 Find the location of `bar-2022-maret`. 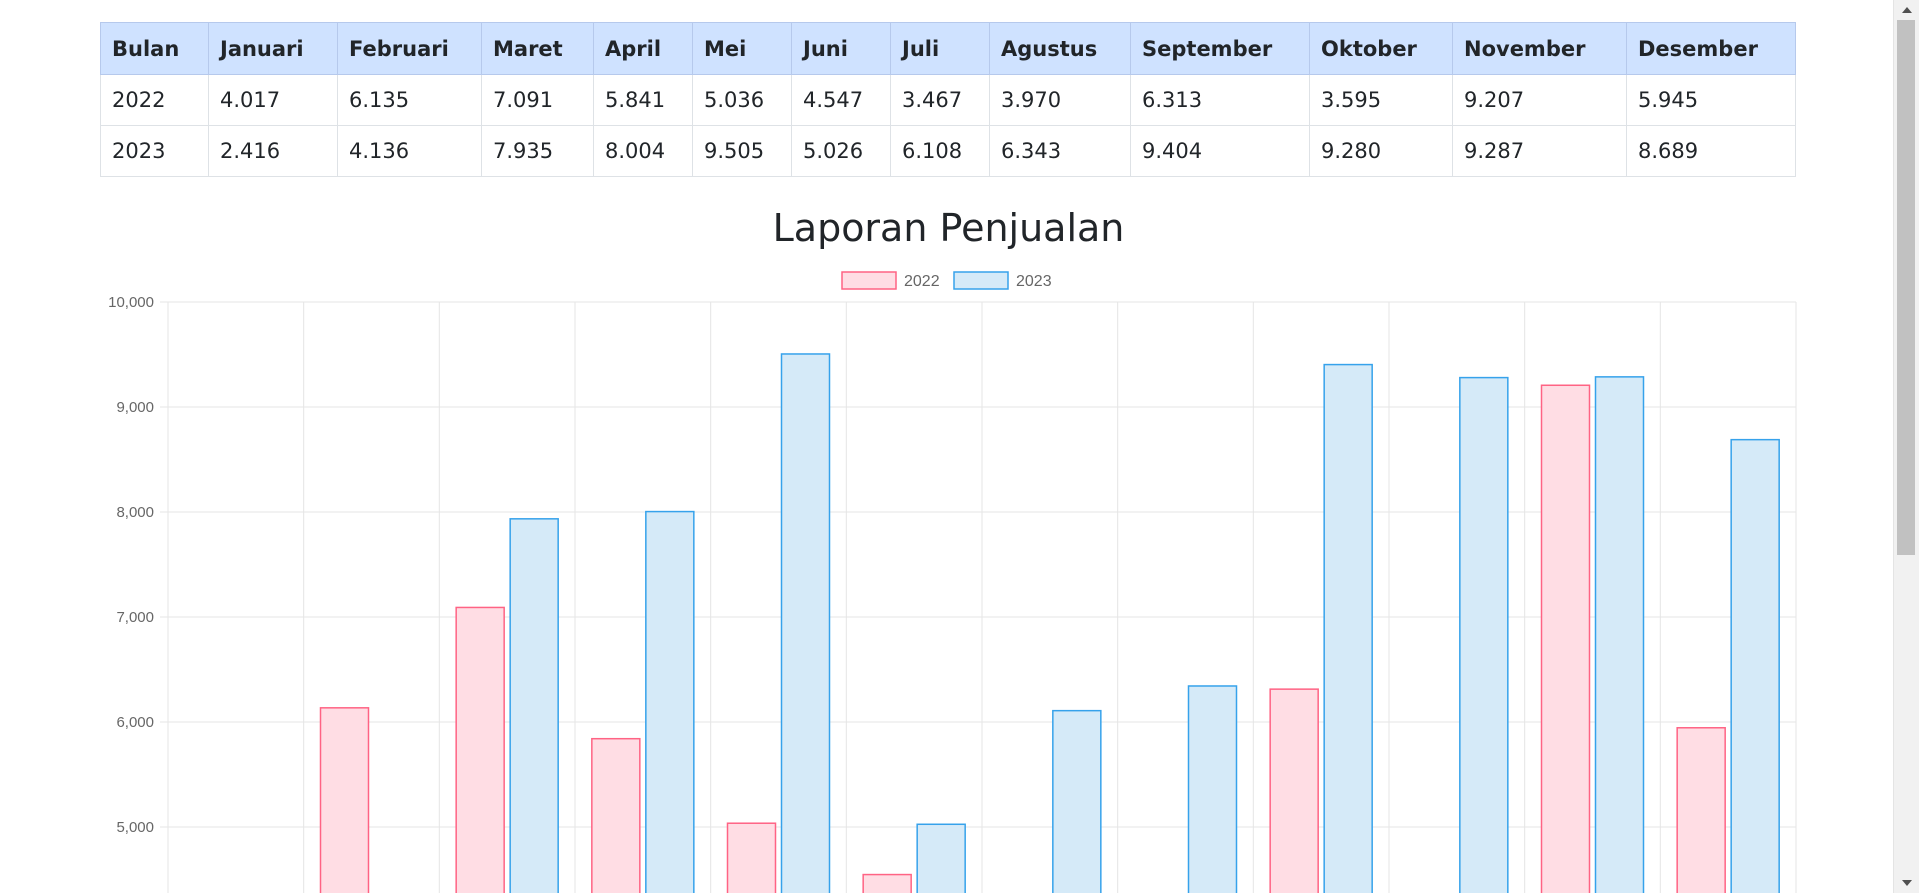

bar-2022-maret is located at coordinates (480, 749).